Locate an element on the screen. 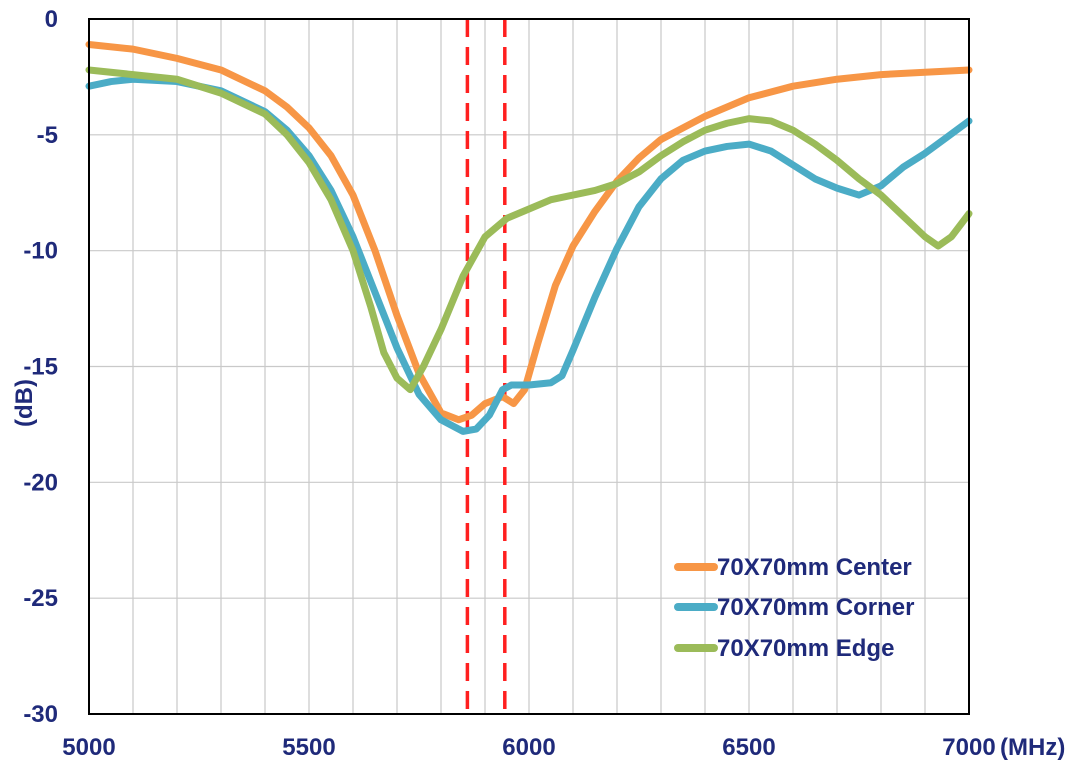 This screenshot has width=1075, height=760. legend-label: 70X70mm Edge is located at coordinates (805, 648).